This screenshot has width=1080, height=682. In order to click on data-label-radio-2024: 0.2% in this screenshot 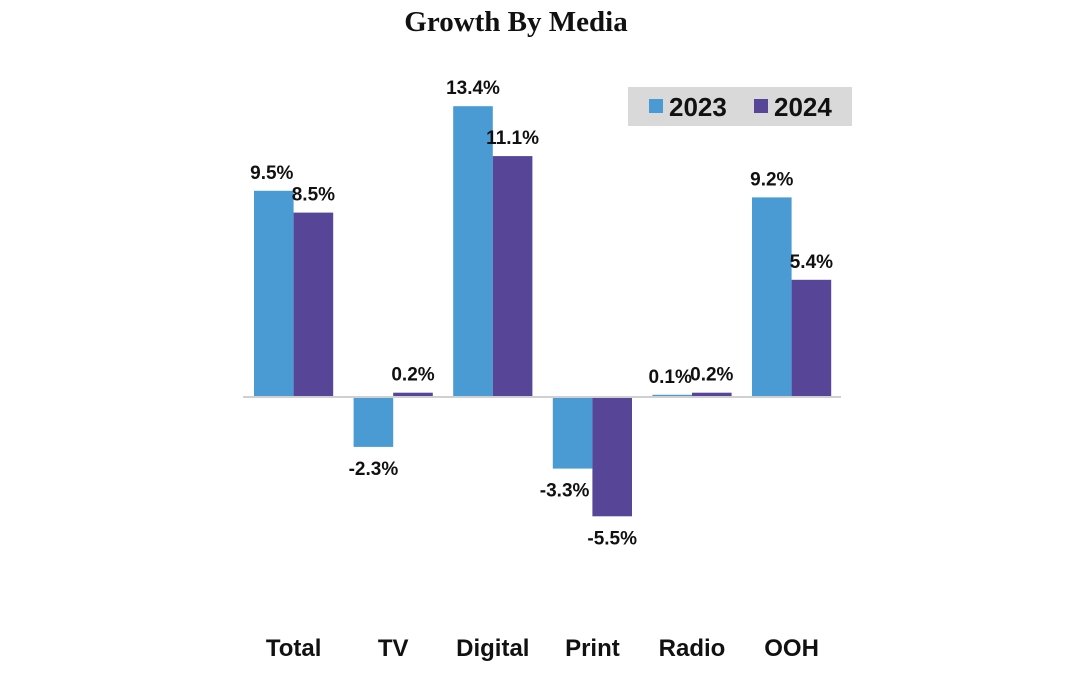, I will do `click(711, 375)`.